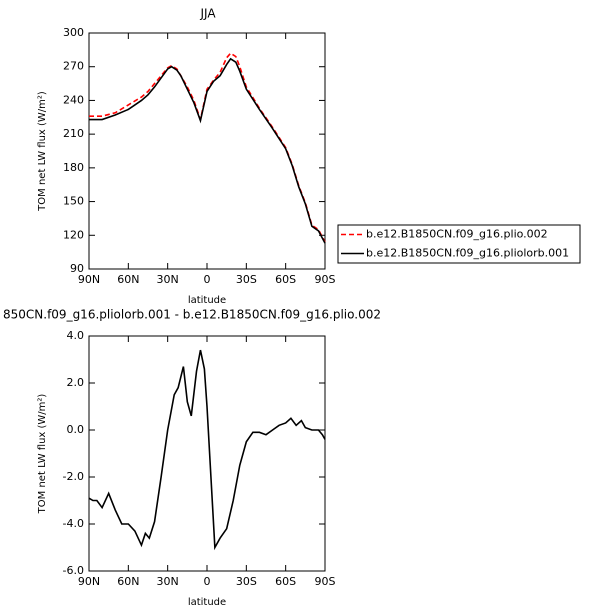 This screenshot has height=616, width=616. I want to click on y-tick-label: -2.0, so click(73, 476).